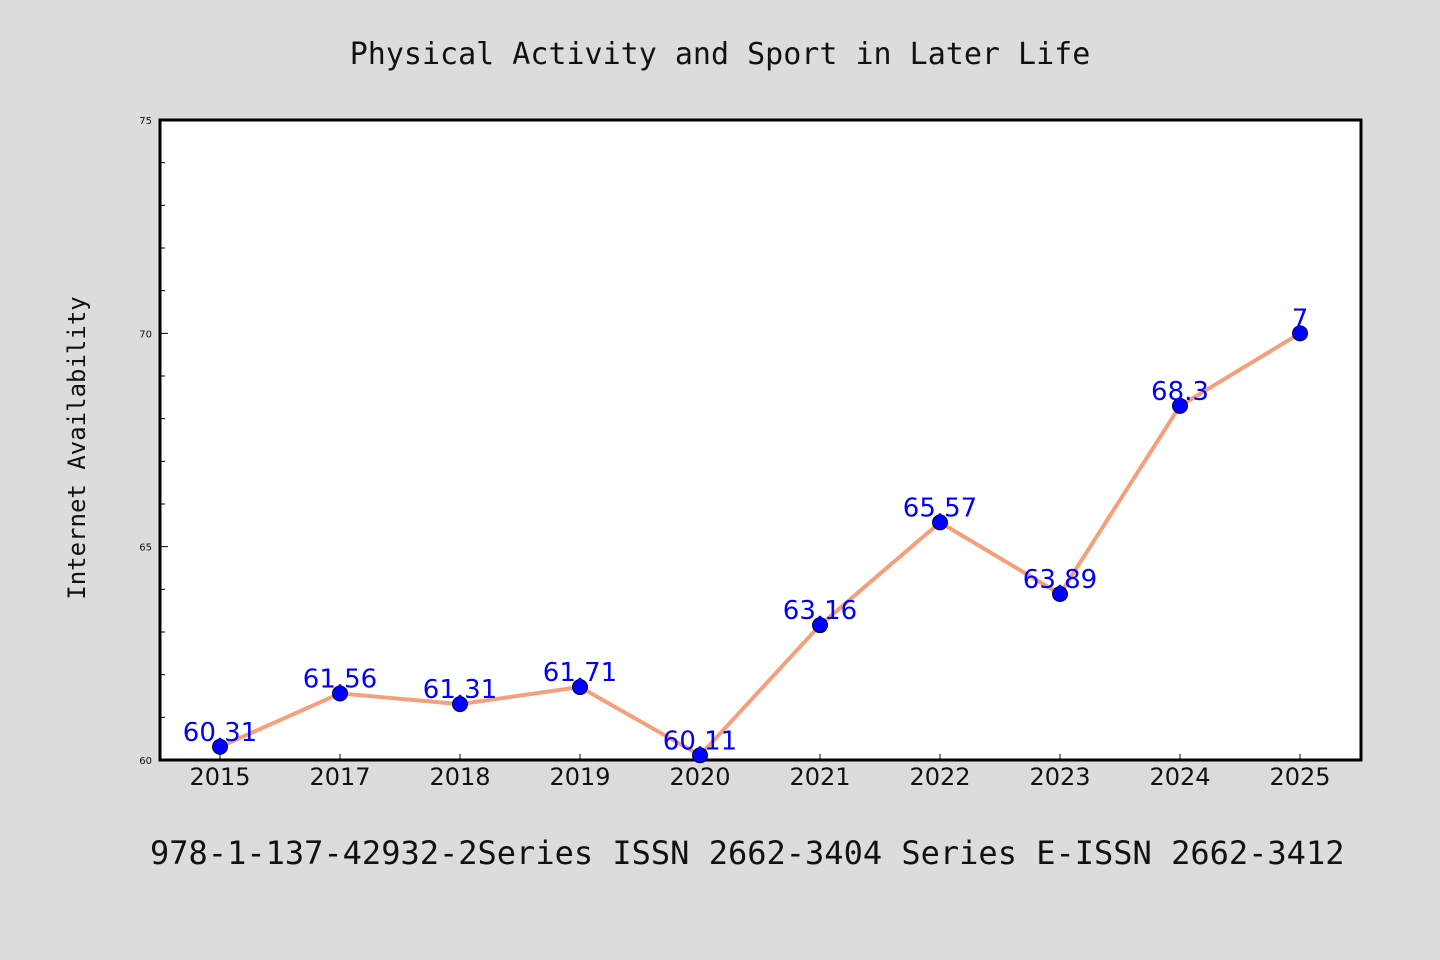 This screenshot has width=1440, height=960. I want to click on x-tick-label: 2019, so click(579, 777).